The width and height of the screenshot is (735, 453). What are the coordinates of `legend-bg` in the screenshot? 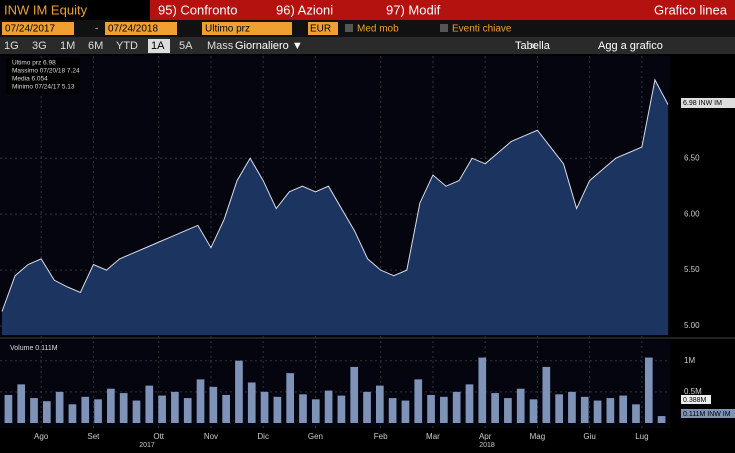 It's located at (43, 76).